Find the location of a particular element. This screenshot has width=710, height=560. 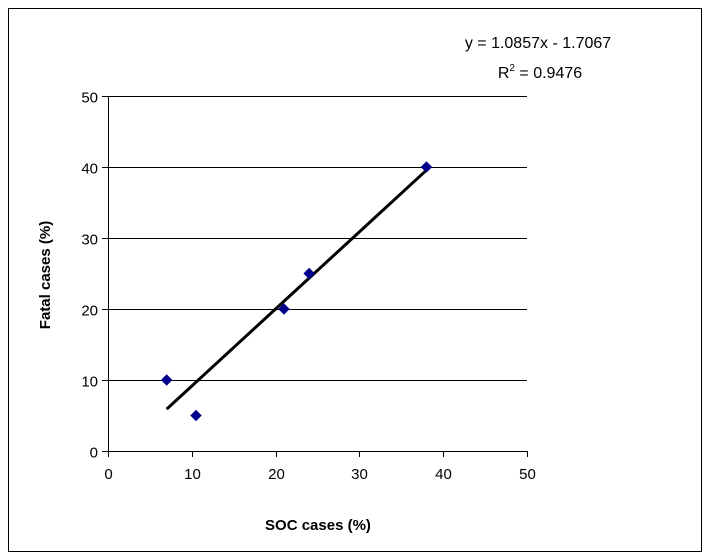

x-tick-label-40: 40 is located at coordinates (443, 474).